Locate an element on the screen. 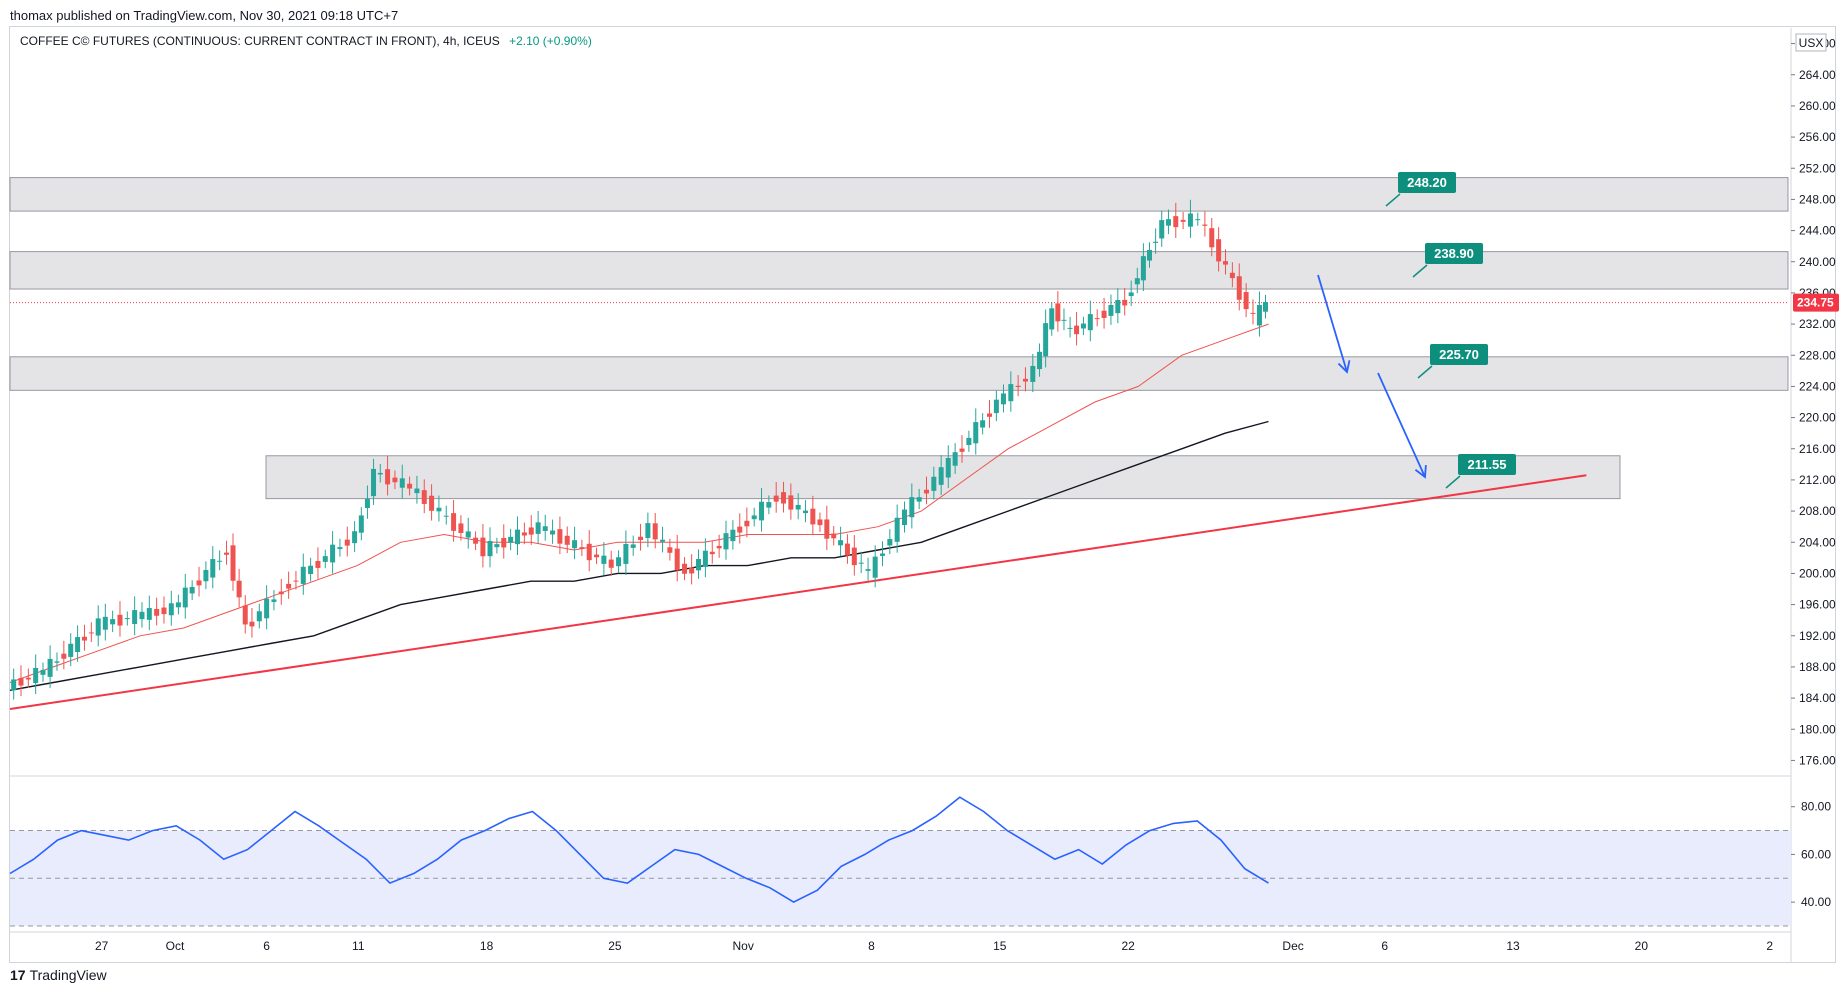 This screenshot has height=993, width=1846. rsi-tick-label: 40.00 is located at coordinates (1816, 902).